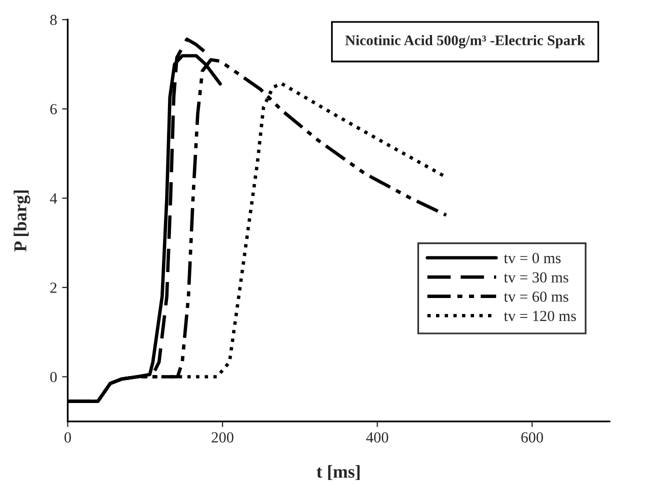 This screenshot has width=645, height=490. I want to click on y-tick-label: 0, so click(53, 377).